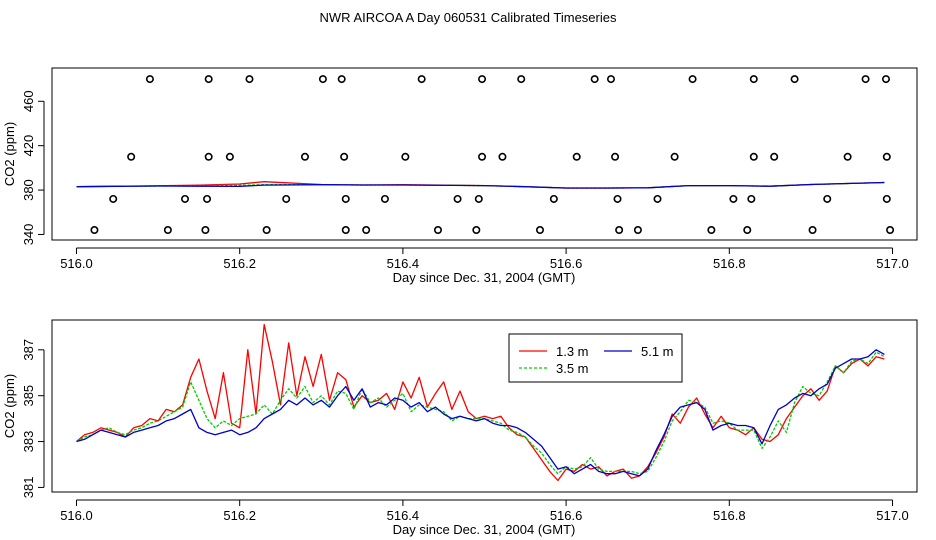  Describe the element at coordinates (28, 235) in the screenshot. I see `y-tick-label: 340` at that location.